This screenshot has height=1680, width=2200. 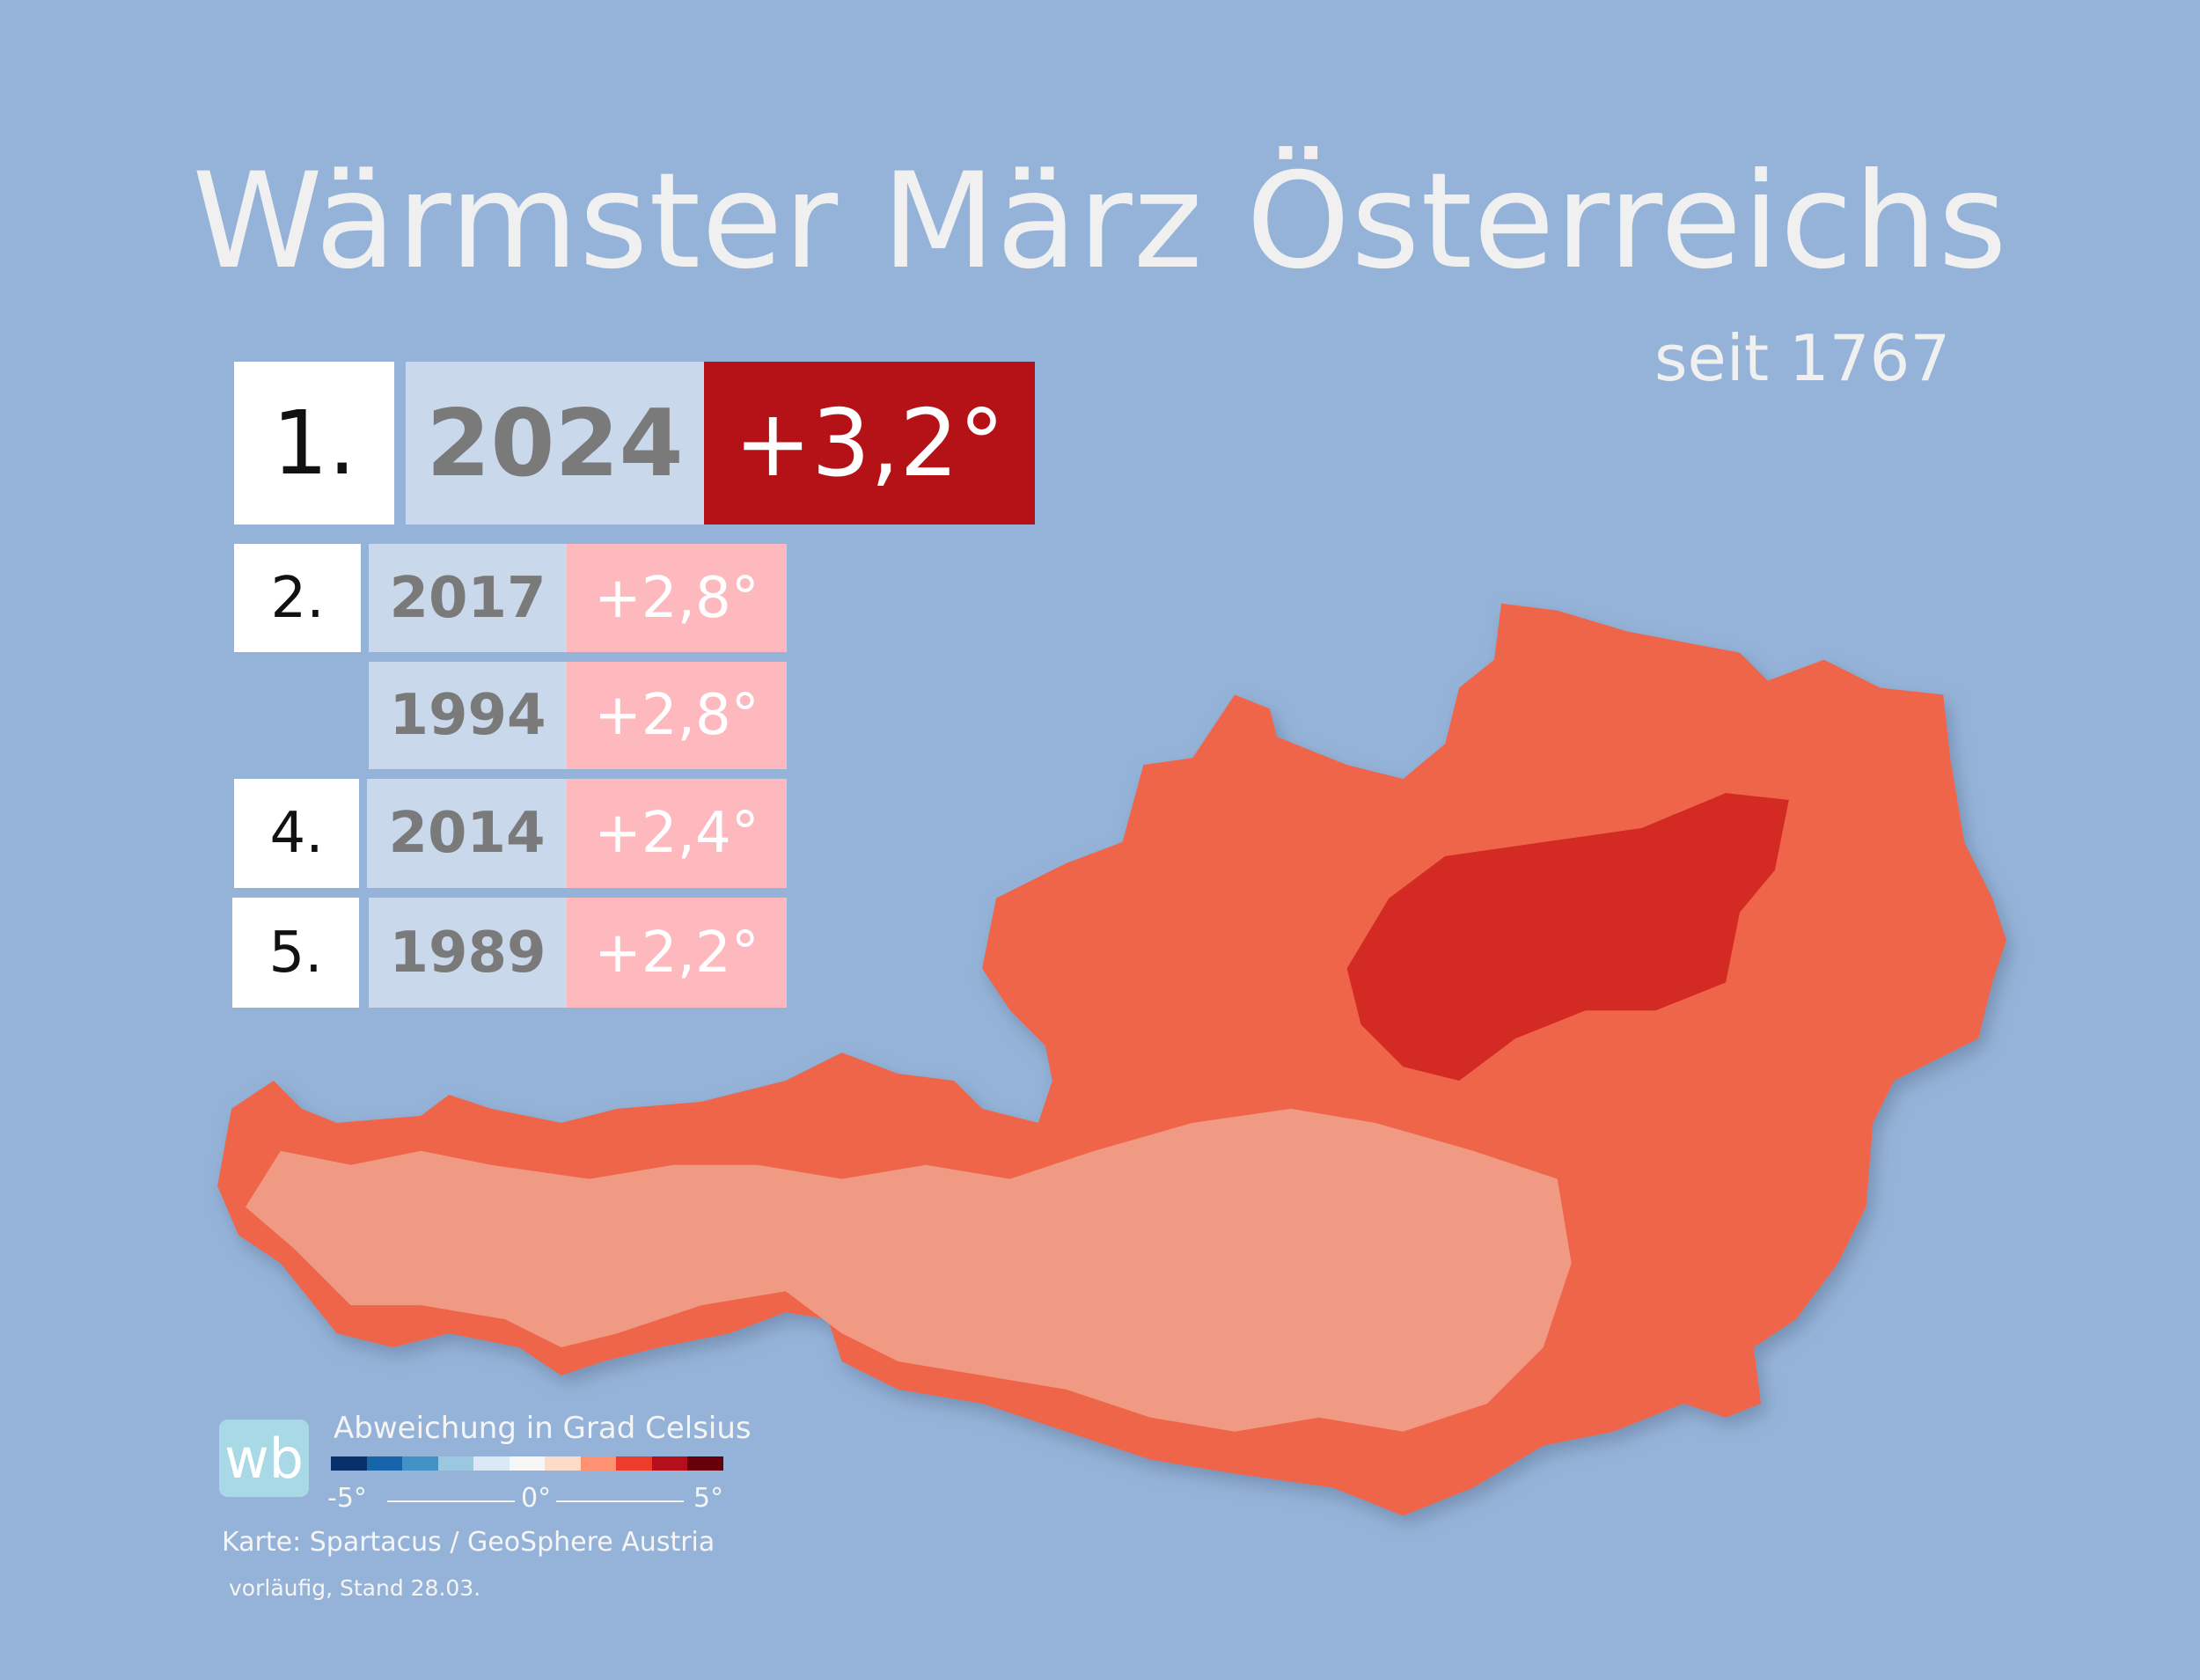 What do you see at coordinates (264, 1458) in the screenshot?
I see `wb-logo: wb` at bounding box center [264, 1458].